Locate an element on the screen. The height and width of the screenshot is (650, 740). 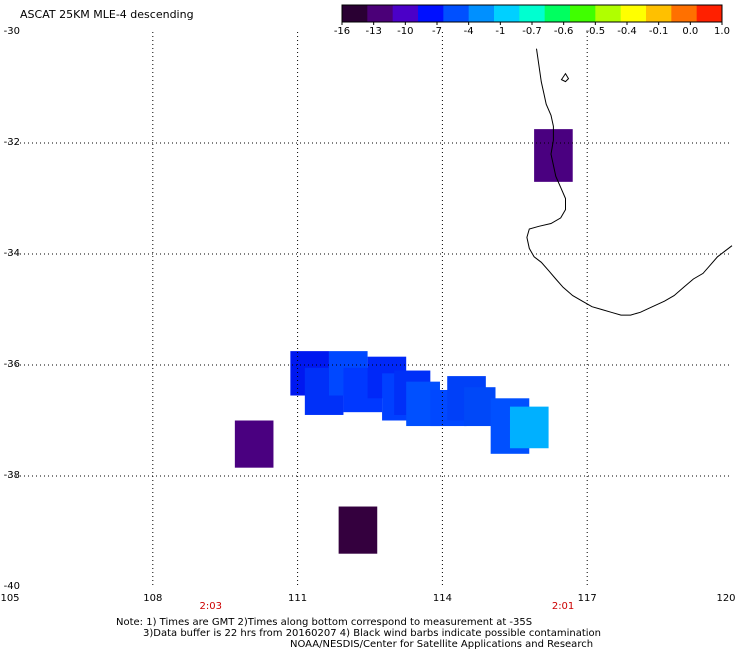
colorbar-tick-label: -0.4 is located at coordinates (627, 31).